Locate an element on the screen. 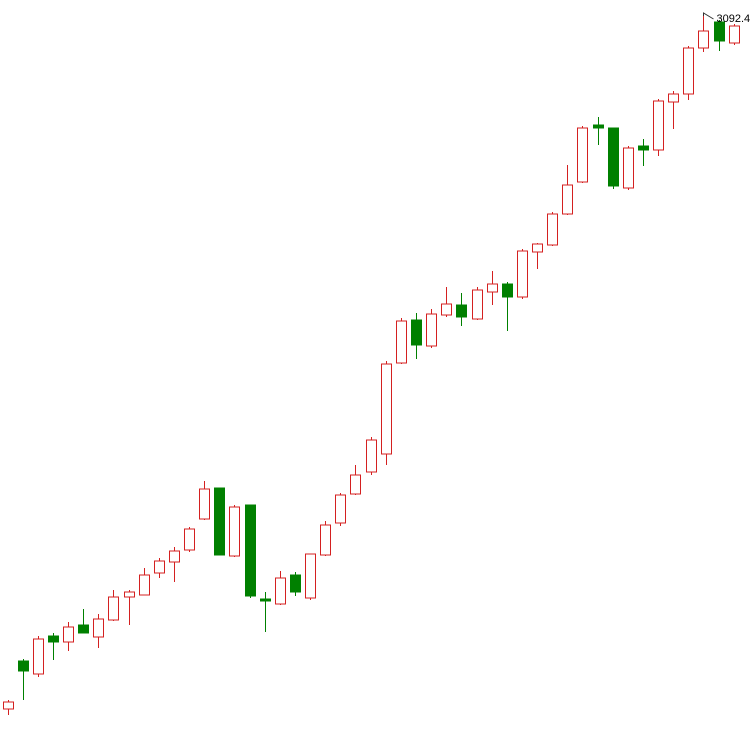 This screenshot has width=750, height=729. max-label: 3092.4 is located at coordinates (733, 19).